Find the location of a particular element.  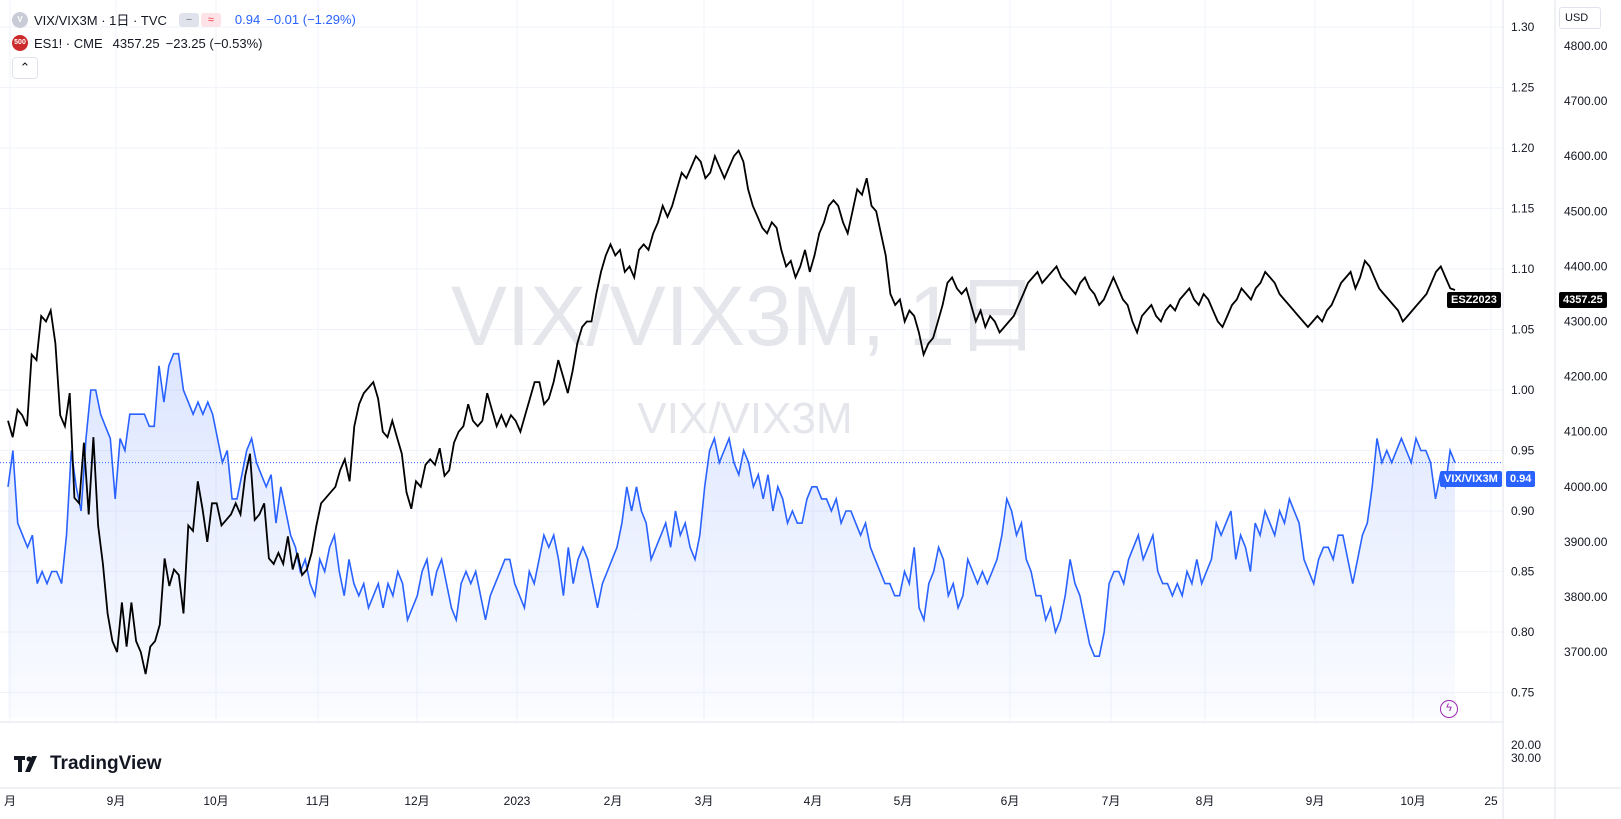

vix-label-tag: VIX/VIX3M is located at coordinates (1471, 479).